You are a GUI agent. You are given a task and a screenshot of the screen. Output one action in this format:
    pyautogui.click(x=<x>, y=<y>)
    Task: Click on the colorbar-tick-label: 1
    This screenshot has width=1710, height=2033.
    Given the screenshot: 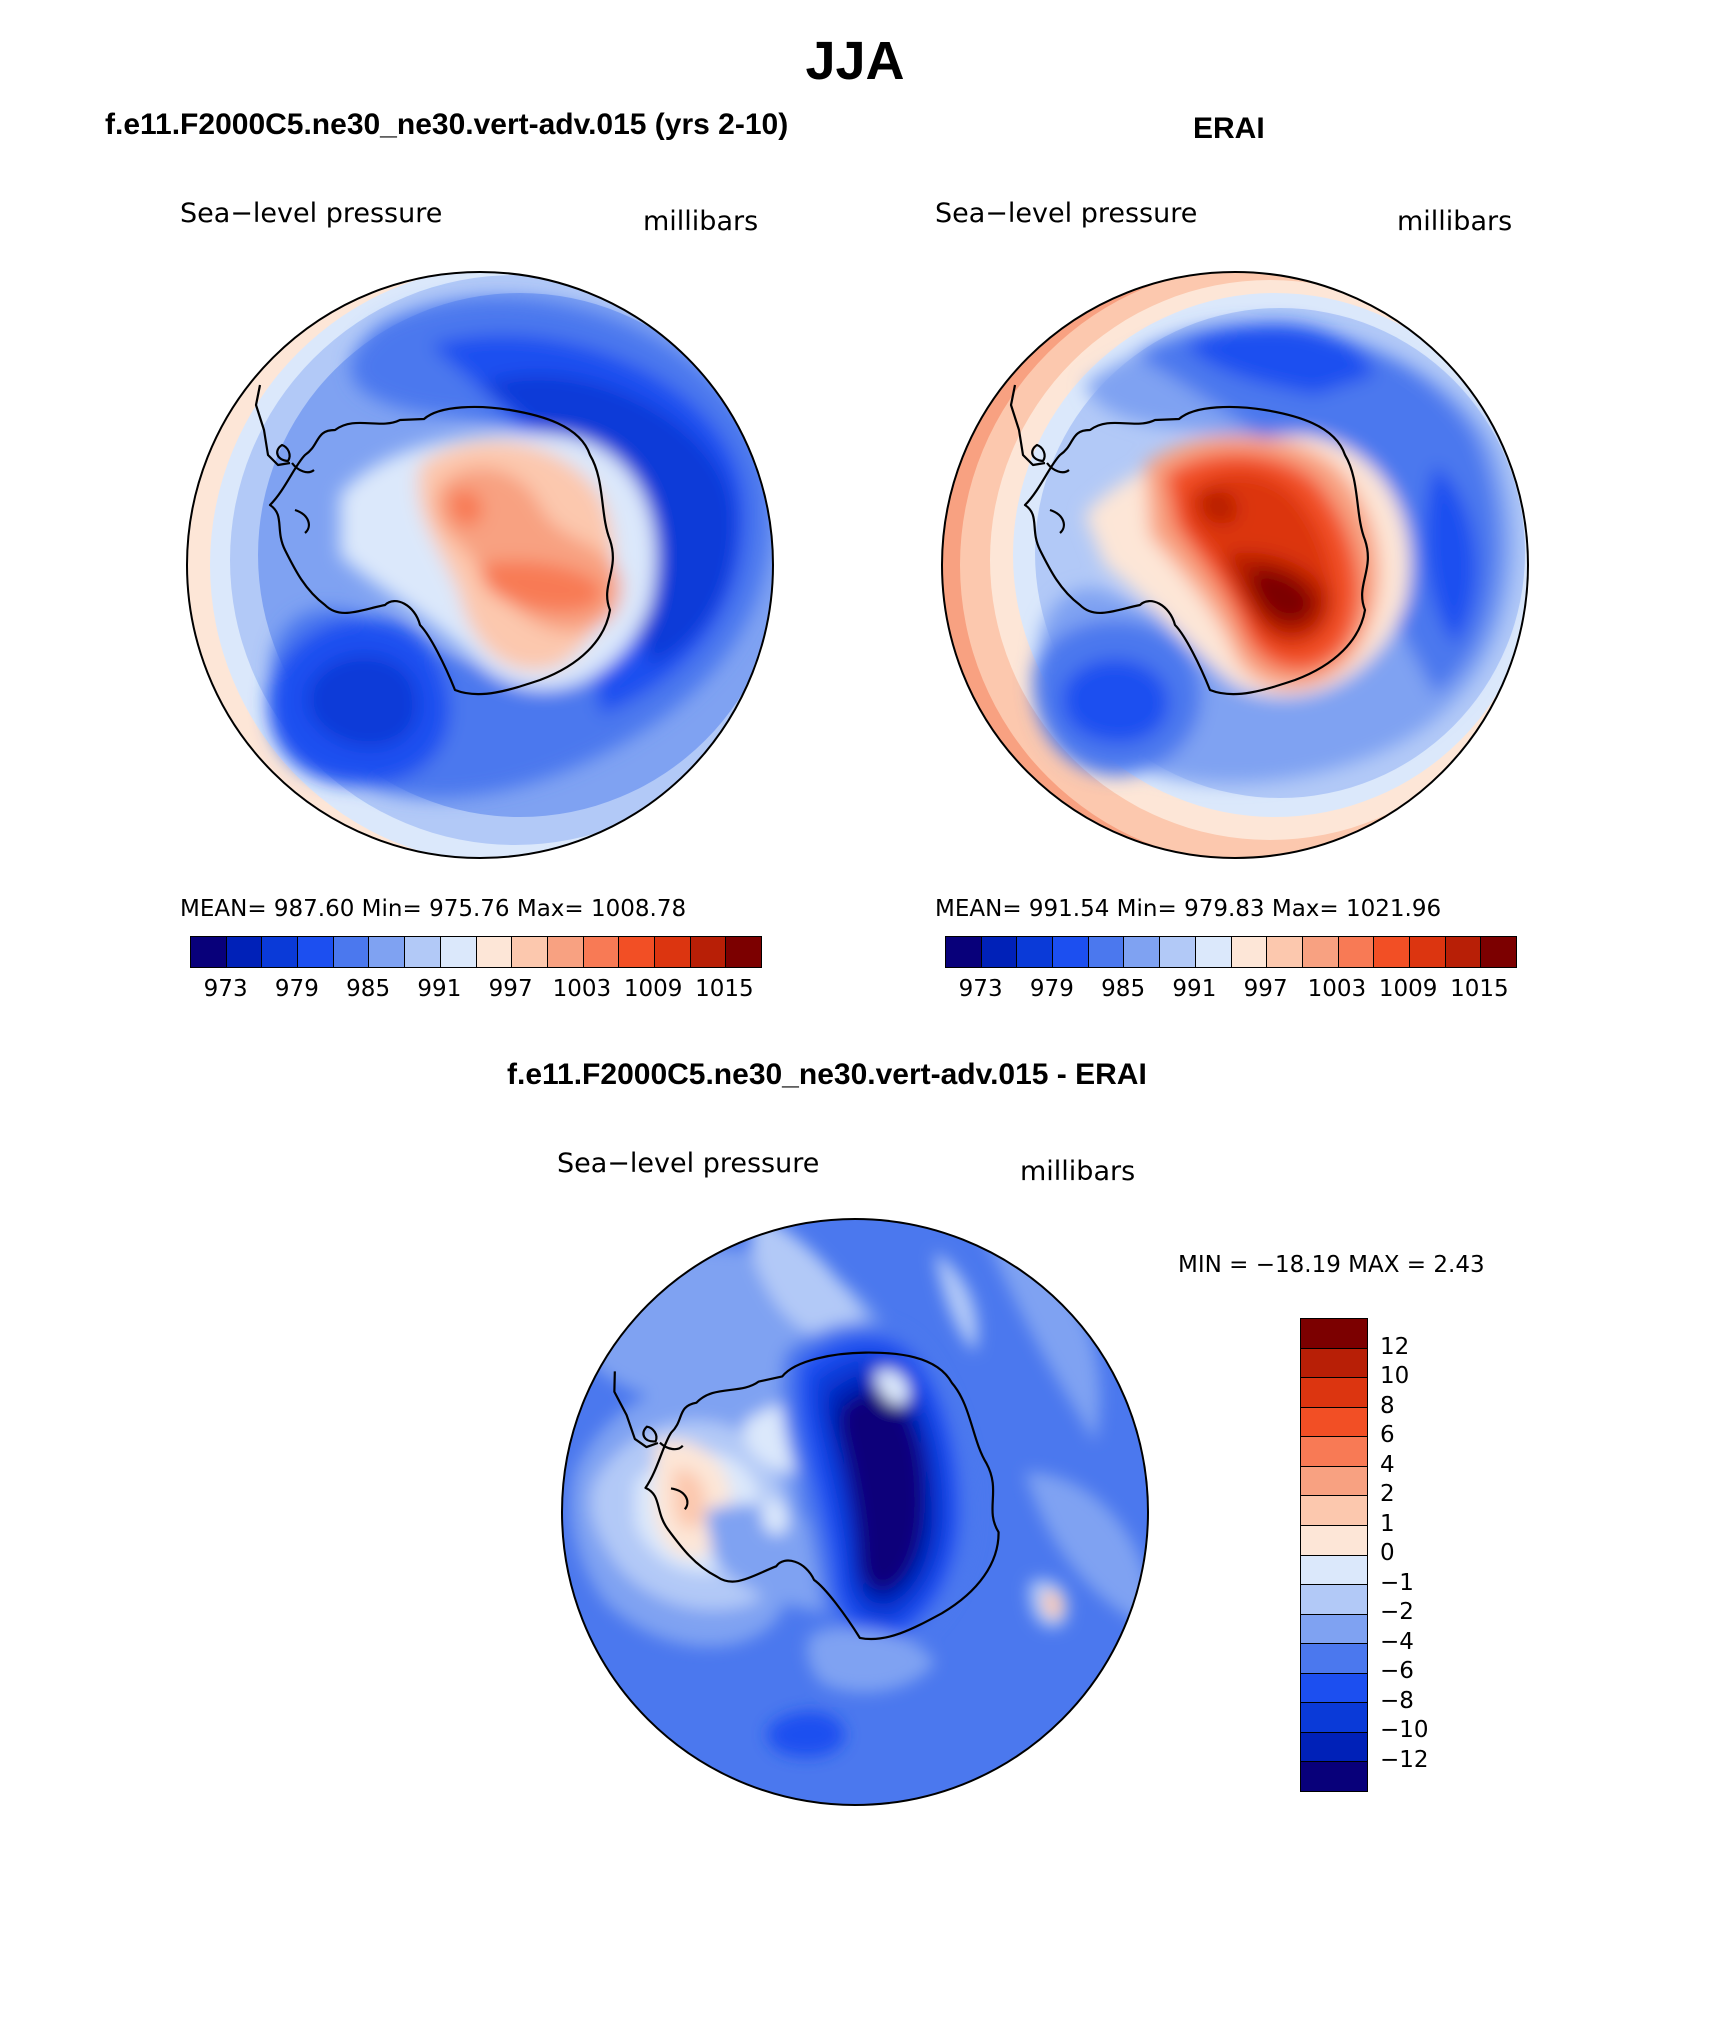 What is the action you would take?
    pyautogui.click(x=1387, y=1523)
    